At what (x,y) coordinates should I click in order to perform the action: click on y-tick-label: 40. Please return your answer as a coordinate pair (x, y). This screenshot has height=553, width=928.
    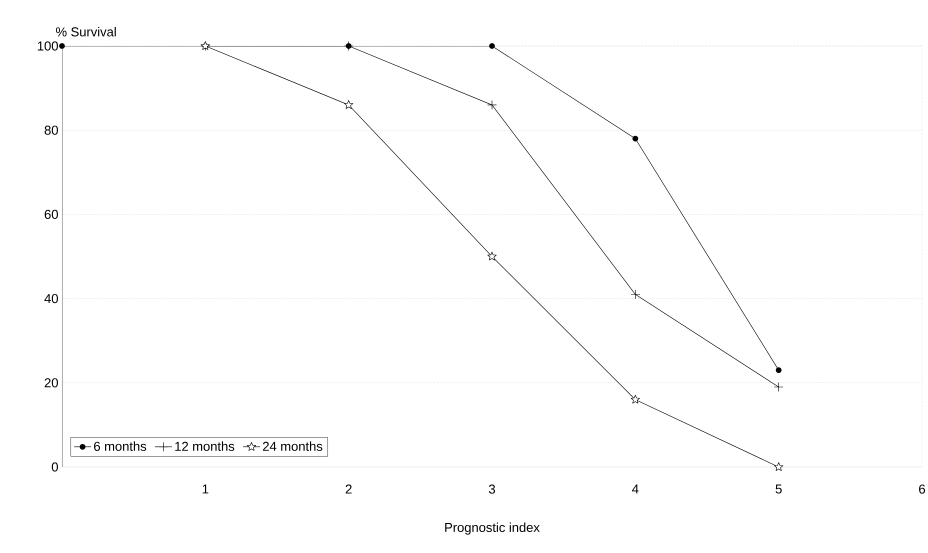
    Looking at the image, I should click on (51, 299).